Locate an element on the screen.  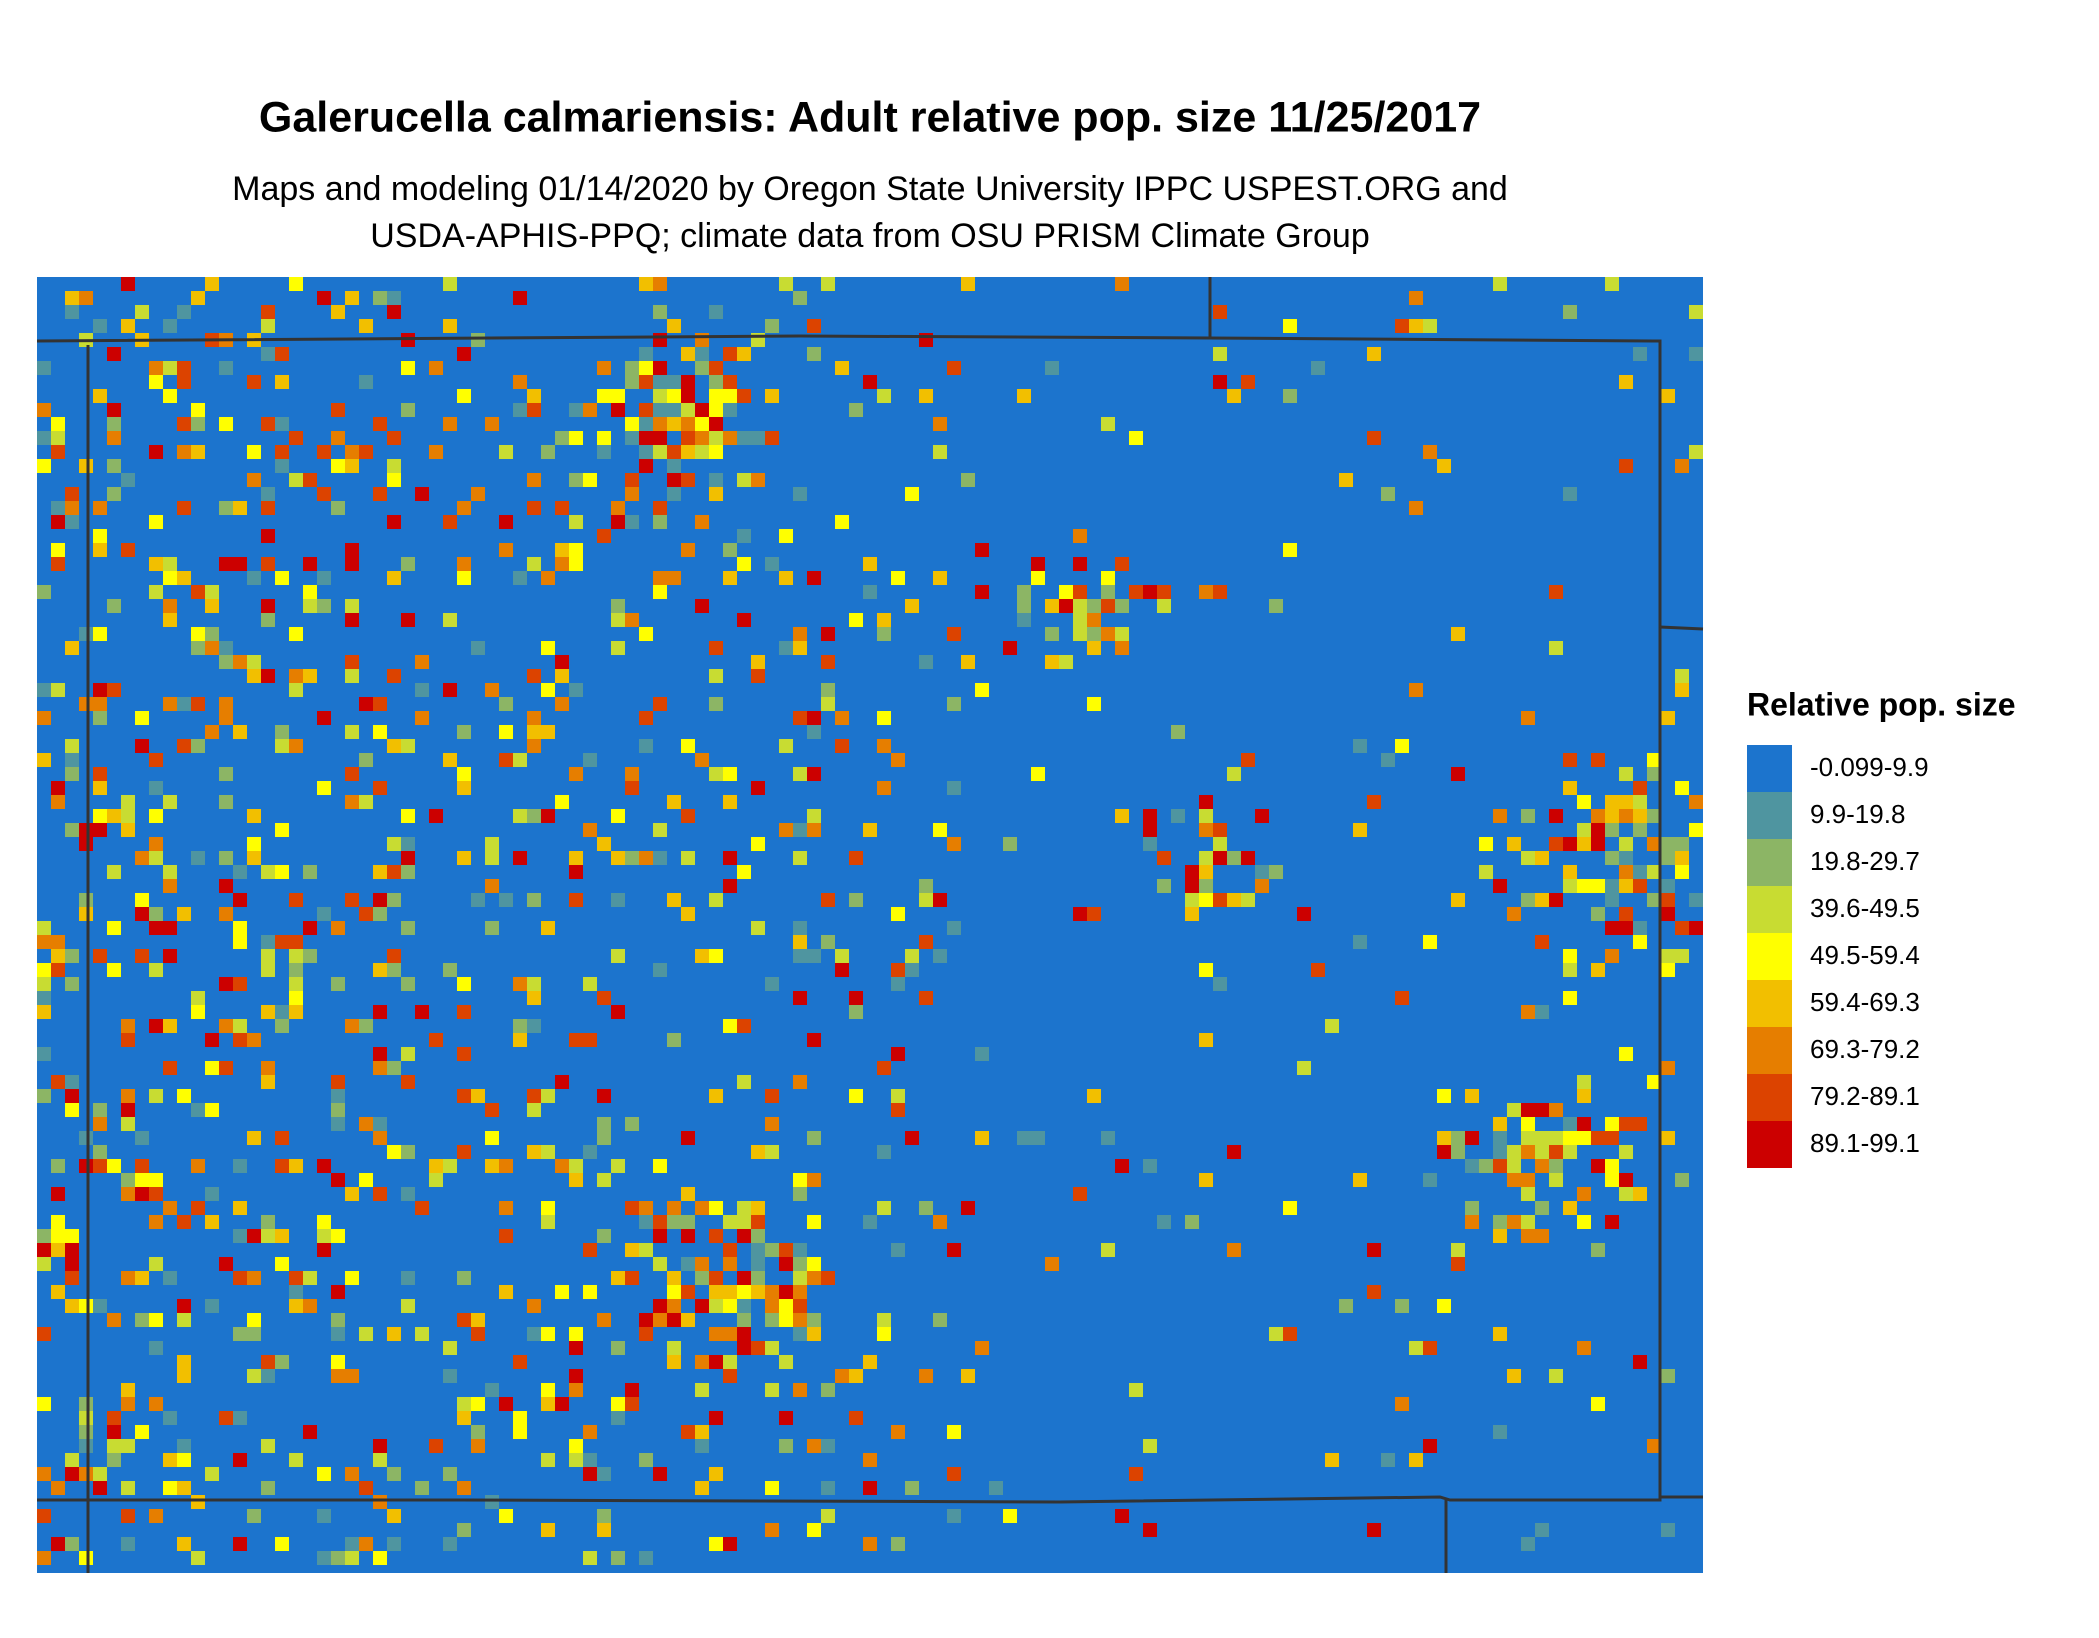
legend-swatch is located at coordinates (1769, 1003).